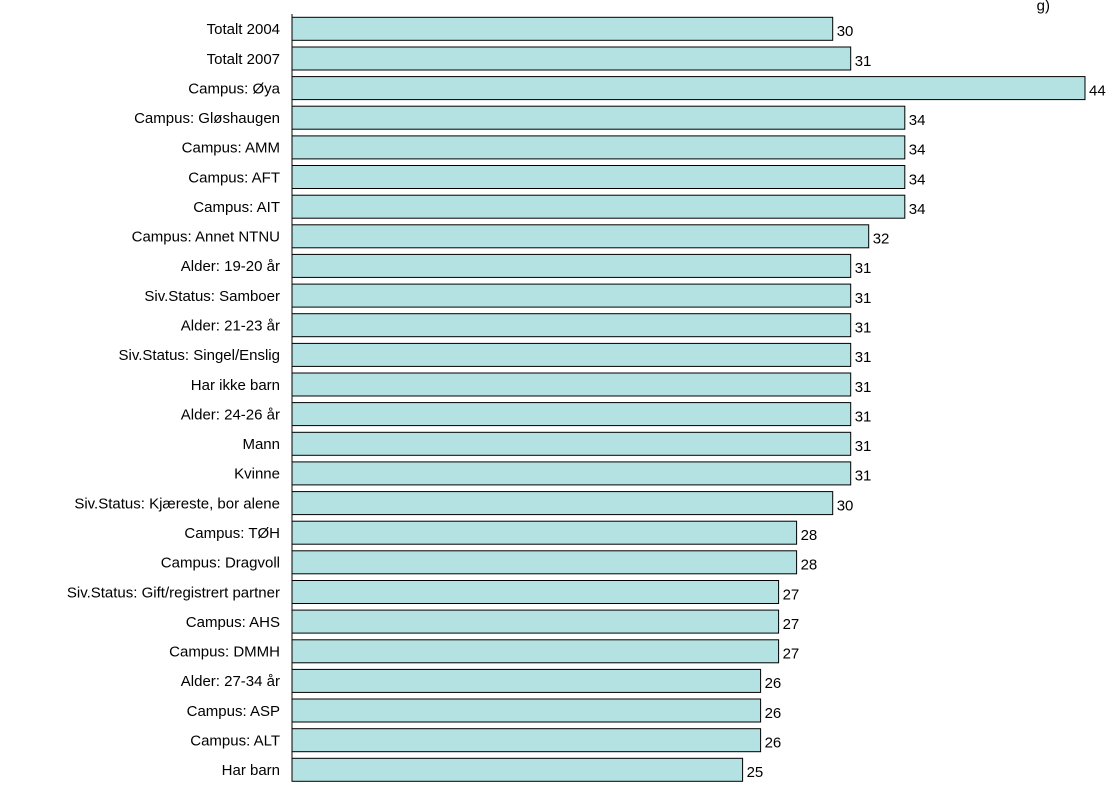  Describe the element at coordinates (224, 652) in the screenshot. I see `category-label: Campus: DMMH` at that location.